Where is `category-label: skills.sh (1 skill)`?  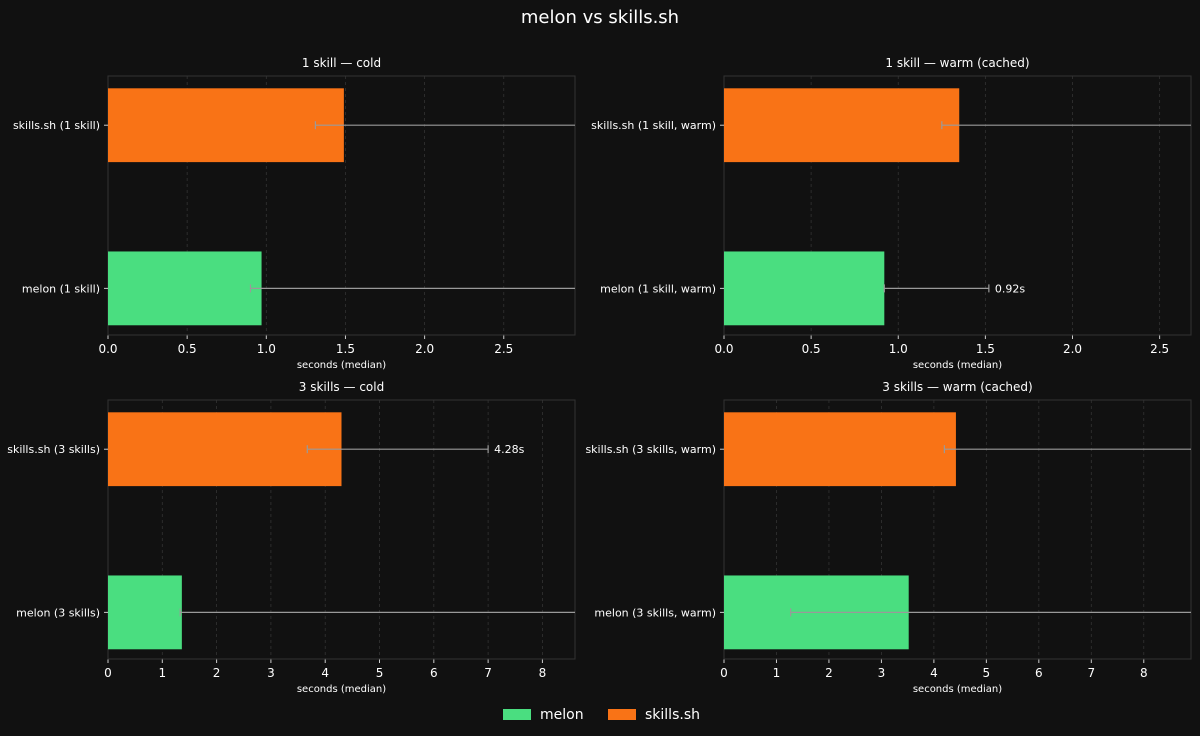
category-label: skills.sh (1 skill) is located at coordinates (56, 125).